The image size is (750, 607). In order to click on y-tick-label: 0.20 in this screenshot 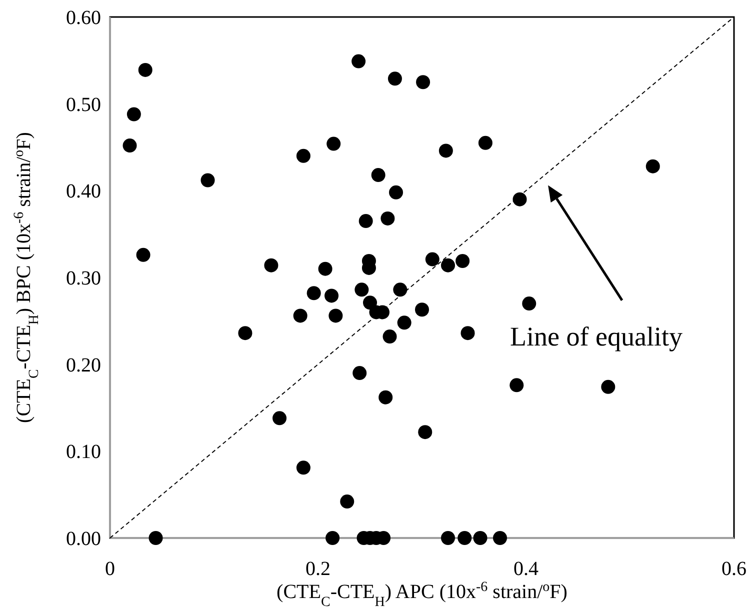, I will do `click(83, 365)`.